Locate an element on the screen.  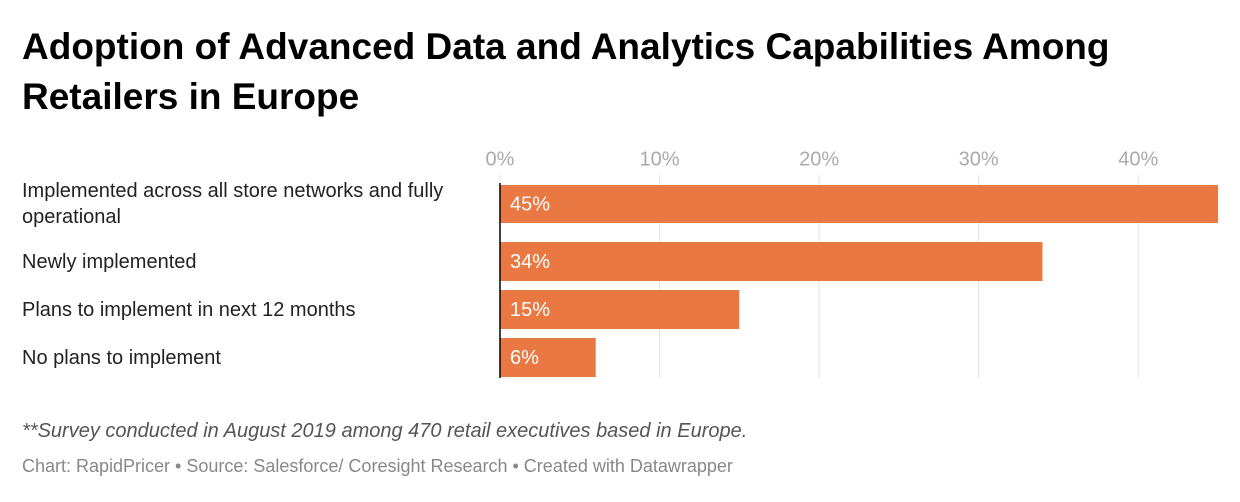
x-tick-label: 40% is located at coordinates (1138, 159).